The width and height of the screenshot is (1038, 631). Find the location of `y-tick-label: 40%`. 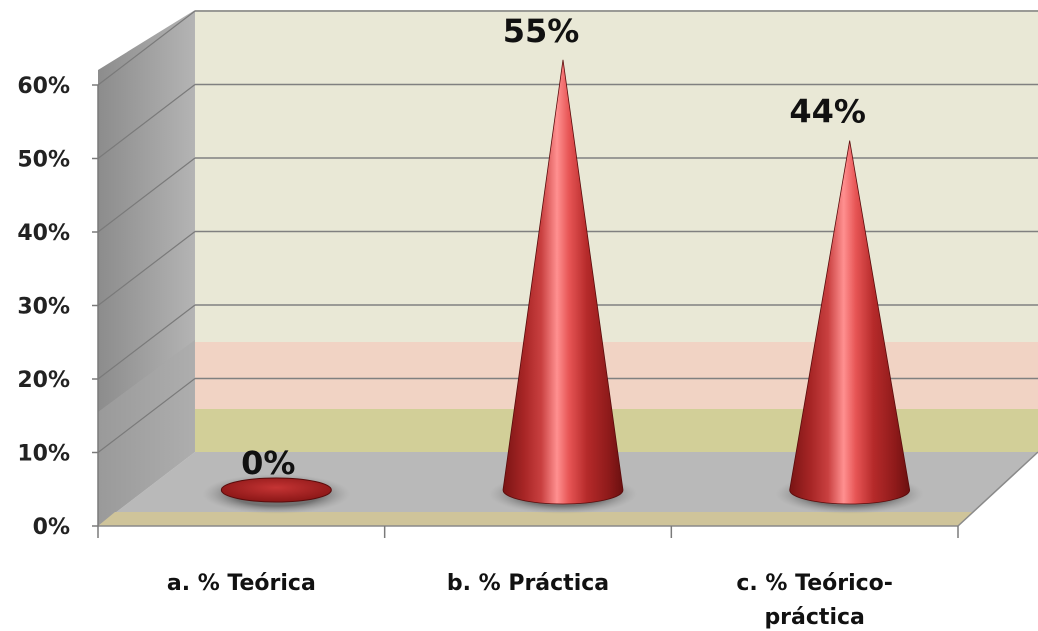

y-tick-label: 40% is located at coordinates (43, 233).